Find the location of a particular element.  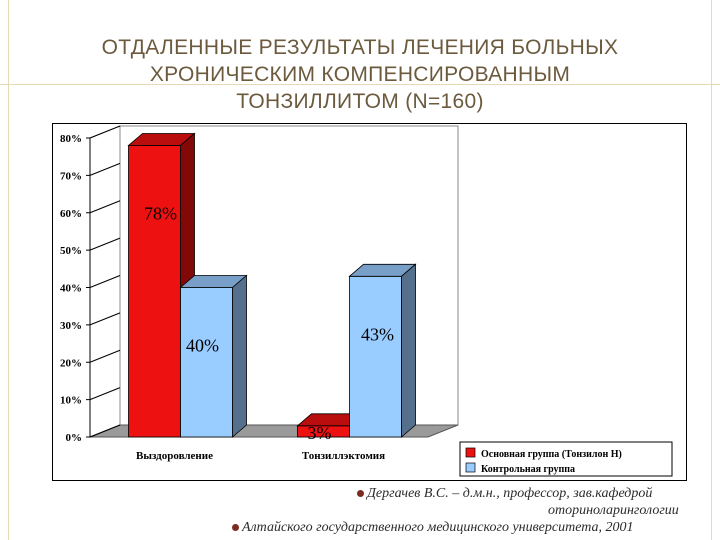

data-label: 78% is located at coordinates (160, 214).